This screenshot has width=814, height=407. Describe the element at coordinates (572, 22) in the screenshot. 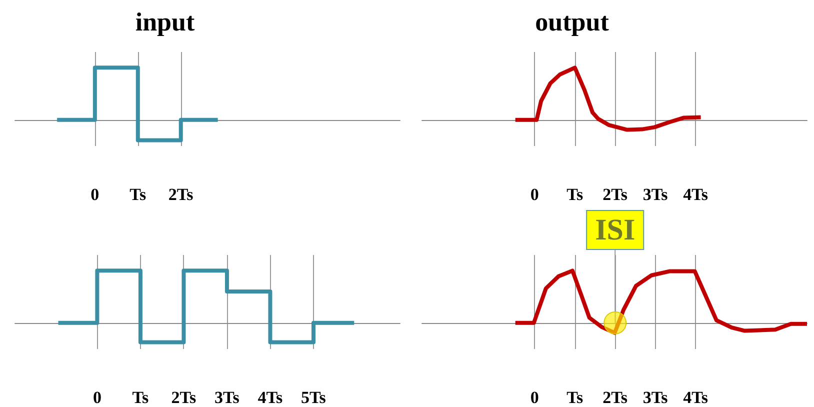

I see `chart-title: output` at that location.